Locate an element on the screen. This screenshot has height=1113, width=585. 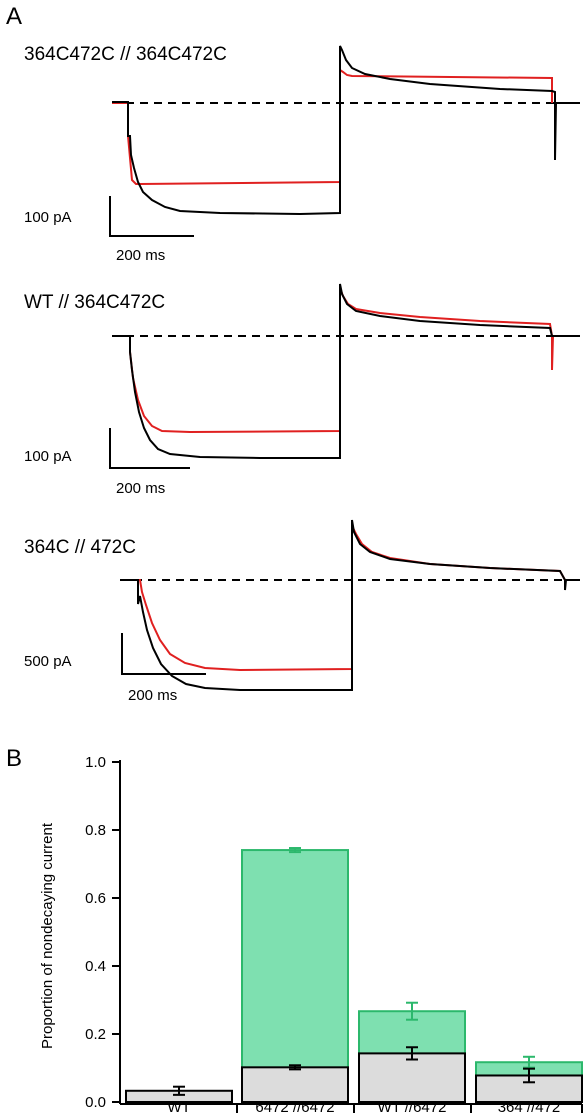
y-axis-label: Proportion of nondecaying current is located at coordinates (47, 935).